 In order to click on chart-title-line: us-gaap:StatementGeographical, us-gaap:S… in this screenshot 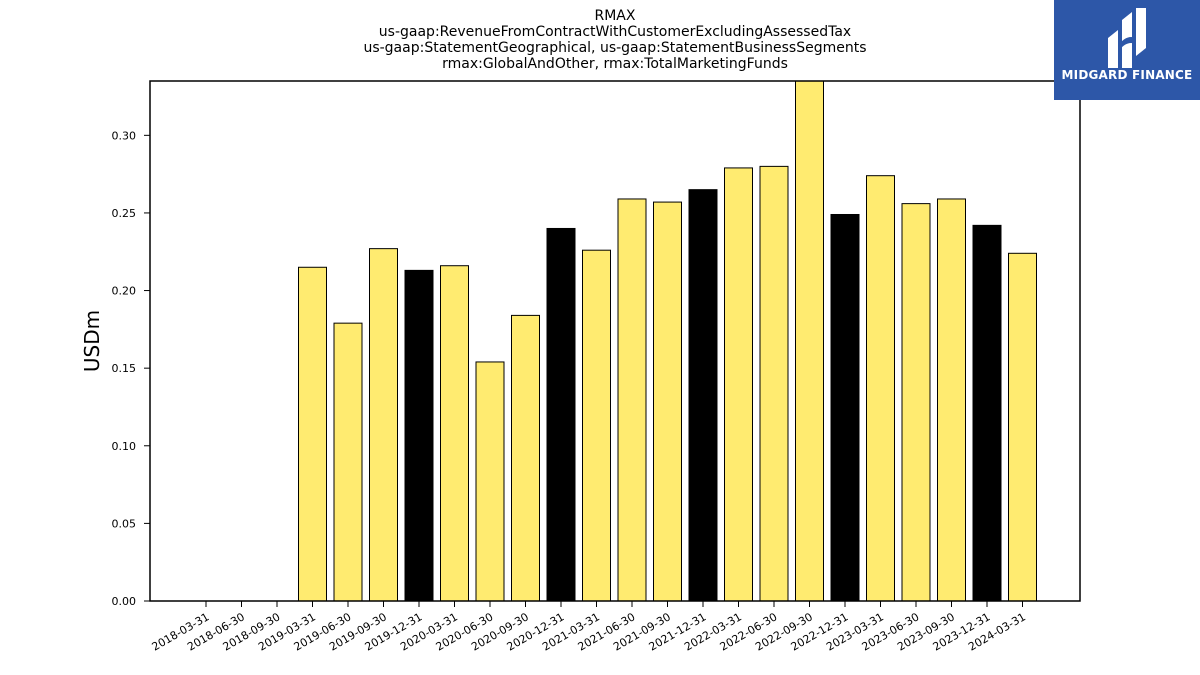, I will do `click(614, 48)`.